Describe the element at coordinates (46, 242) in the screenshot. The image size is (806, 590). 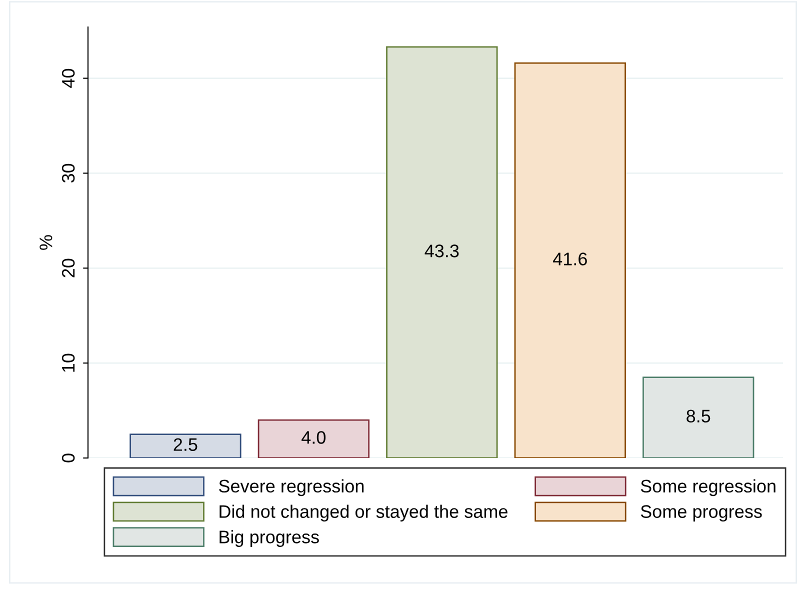
I see `y-axis-title: %` at that location.